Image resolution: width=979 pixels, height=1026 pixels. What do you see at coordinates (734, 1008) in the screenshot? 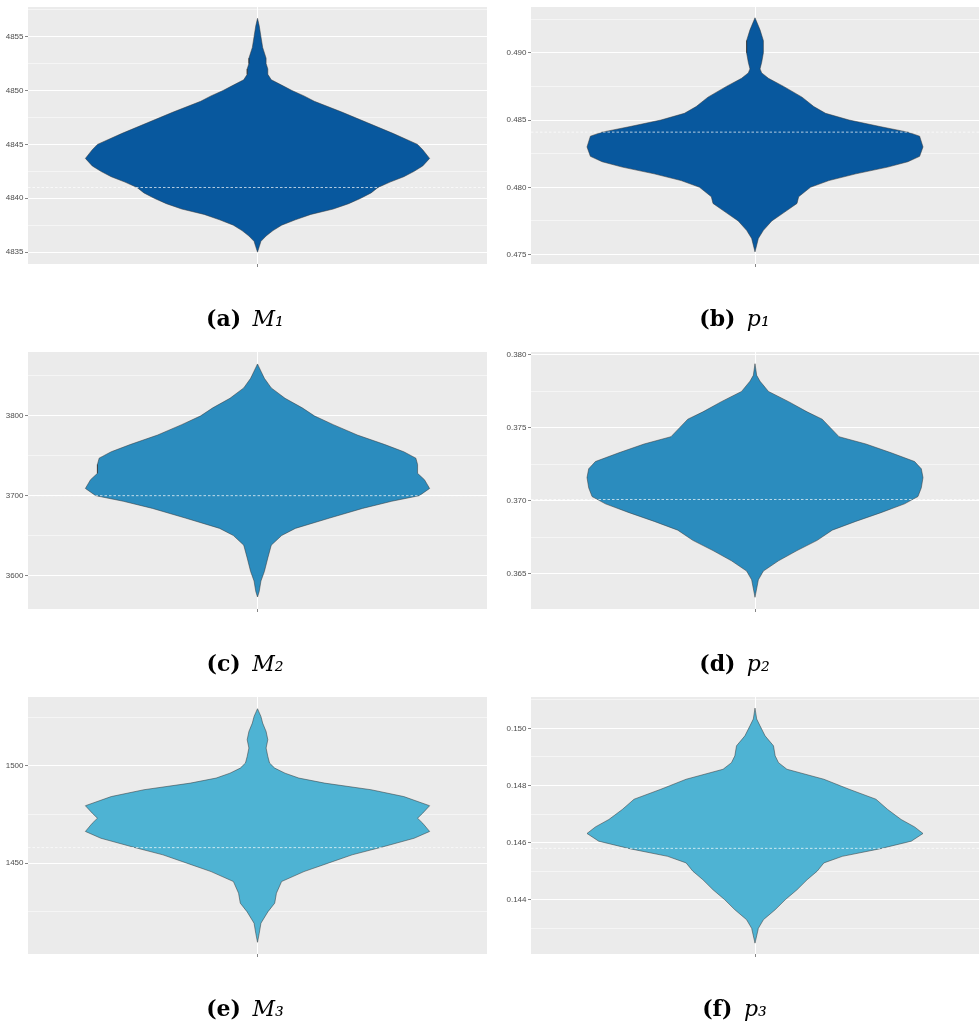
I see `text: (f) p₃` at bounding box center [734, 1008].